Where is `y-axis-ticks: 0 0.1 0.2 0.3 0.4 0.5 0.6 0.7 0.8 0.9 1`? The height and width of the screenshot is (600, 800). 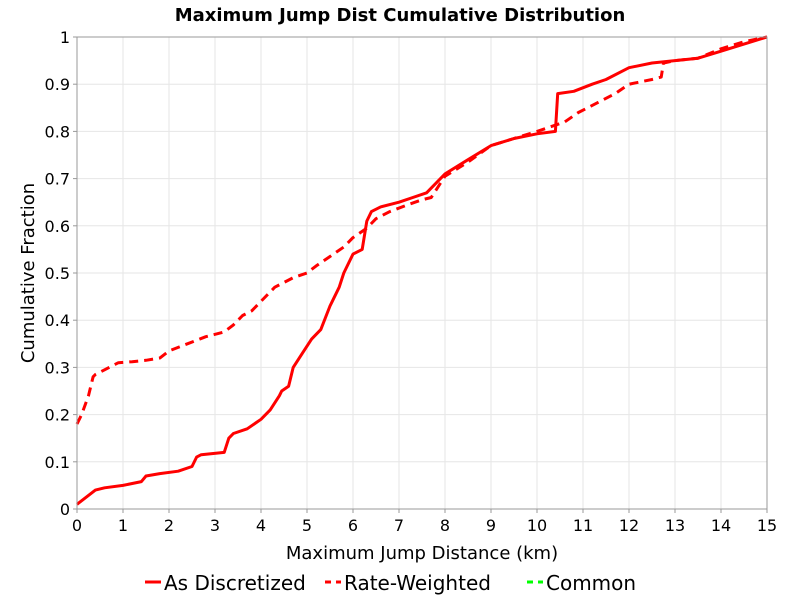 y-axis-ticks: 0 0.1 0.2 0.3 0.4 0.5 0.6 0.7 0.8 0.9 1 is located at coordinates (61, 273).